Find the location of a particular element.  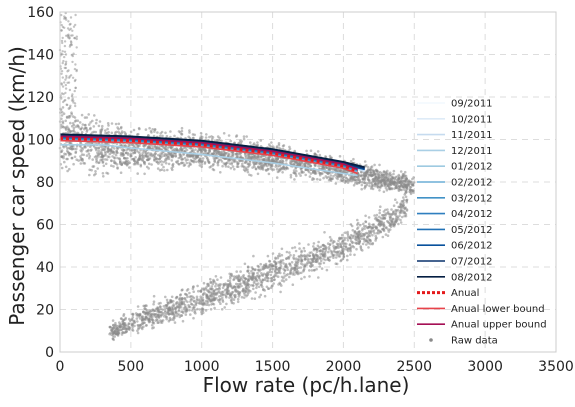

legend-entry-label: 06/2012 is located at coordinates (472, 246).